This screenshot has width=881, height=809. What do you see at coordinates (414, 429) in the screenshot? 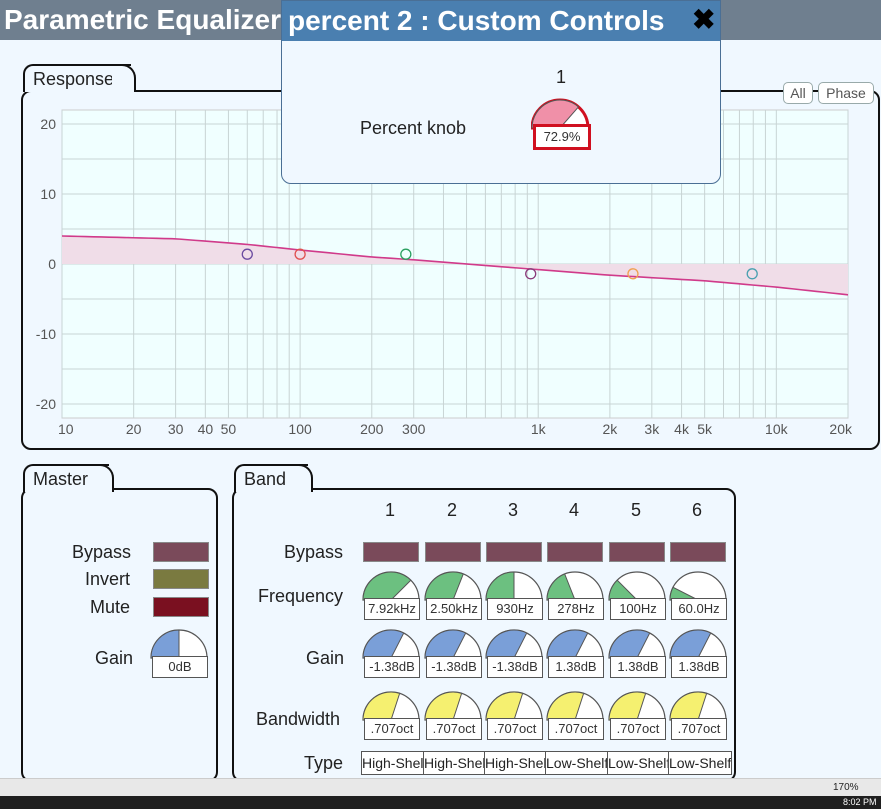
I see `x-tick-label: 300` at bounding box center [414, 429].